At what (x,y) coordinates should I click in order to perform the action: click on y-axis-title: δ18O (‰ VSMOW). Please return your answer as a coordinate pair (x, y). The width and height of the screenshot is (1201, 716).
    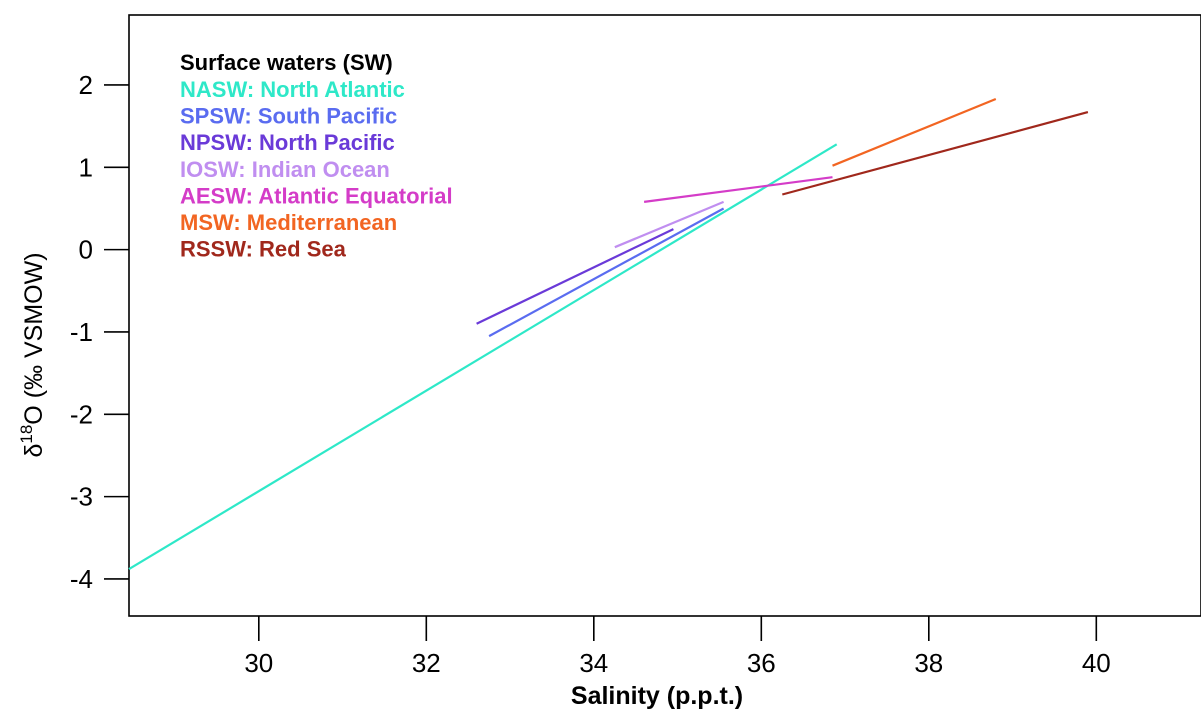
    Looking at the image, I should click on (32, 354).